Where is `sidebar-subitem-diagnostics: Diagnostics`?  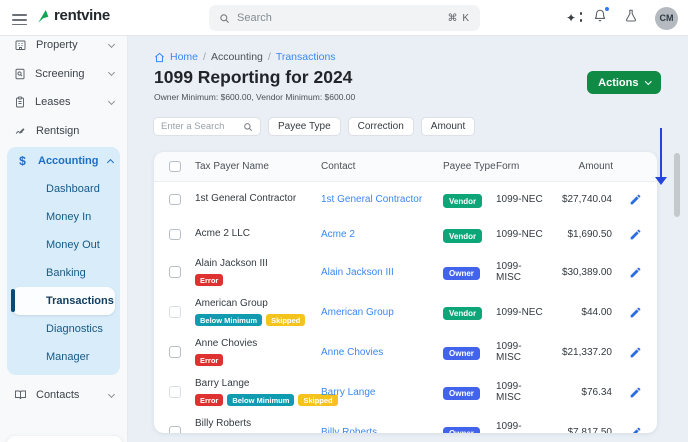
sidebar-subitem-diagnostics: Diagnostics is located at coordinates (74, 329).